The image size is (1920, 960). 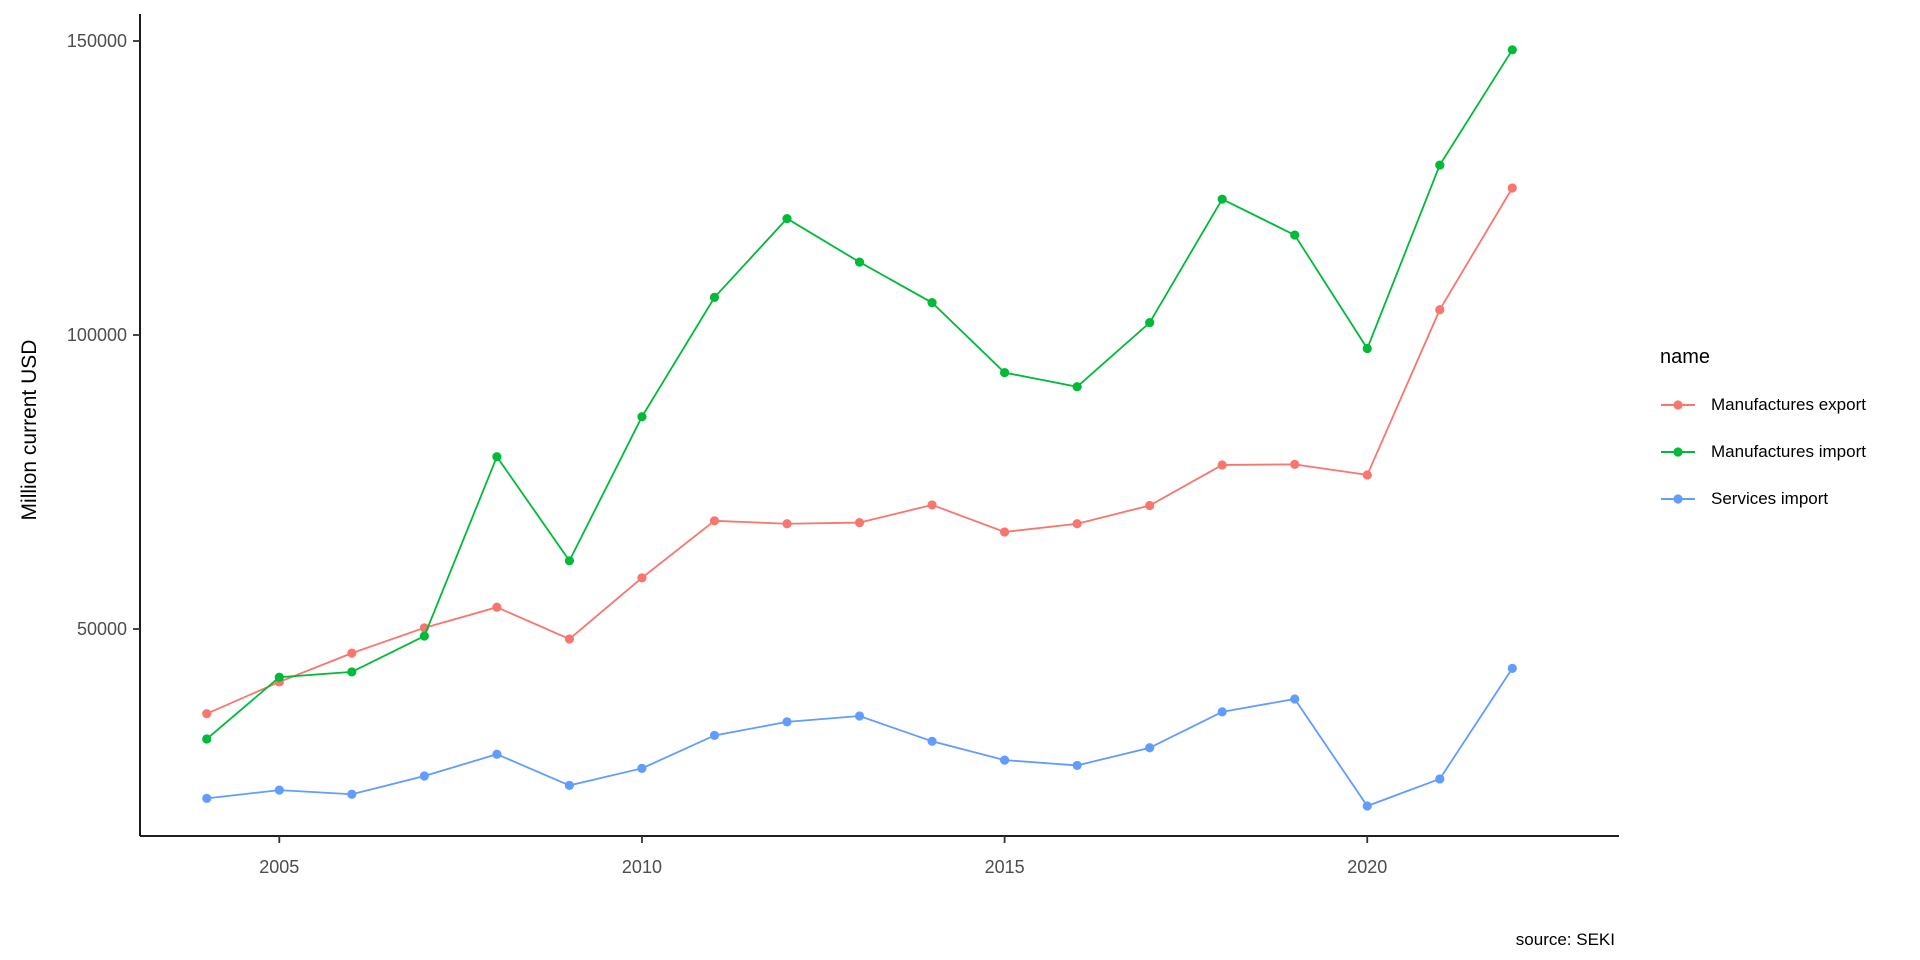 What do you see at coordinates (1788, 451) in the screenshot?
I see `legend-label: Manufactures import` at bounding box center [1788, 451].